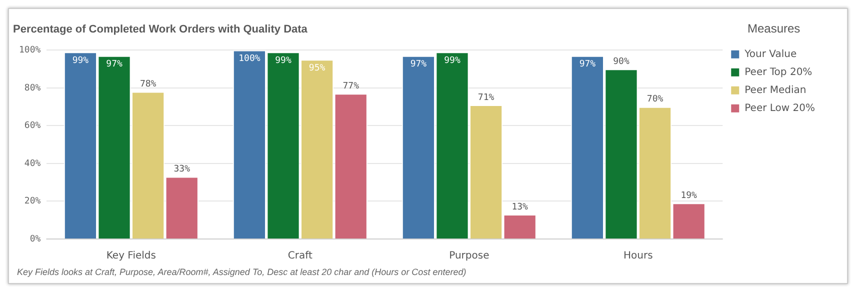  What do you see at coordinates (33, 126) in the screenshot?
I see `y-tick-label: 60%` at bounding box center [33, 126].